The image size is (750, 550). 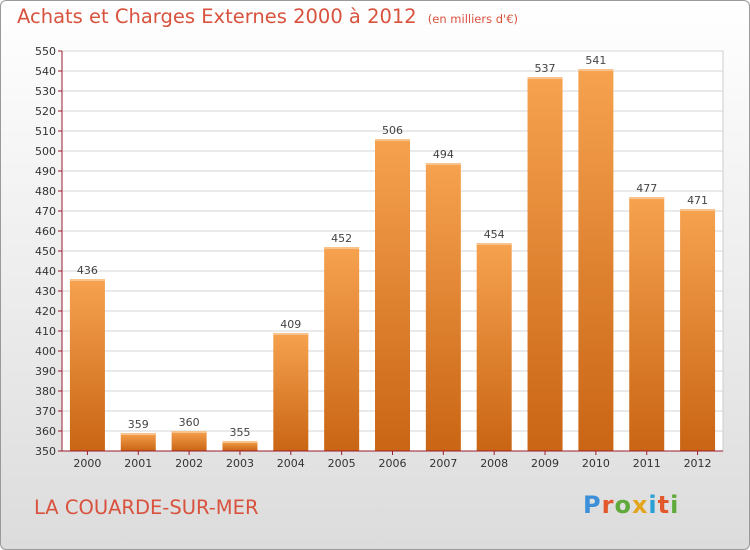 I want to click on proxiti-logo: Proxiti, so click(x=631, y=505).